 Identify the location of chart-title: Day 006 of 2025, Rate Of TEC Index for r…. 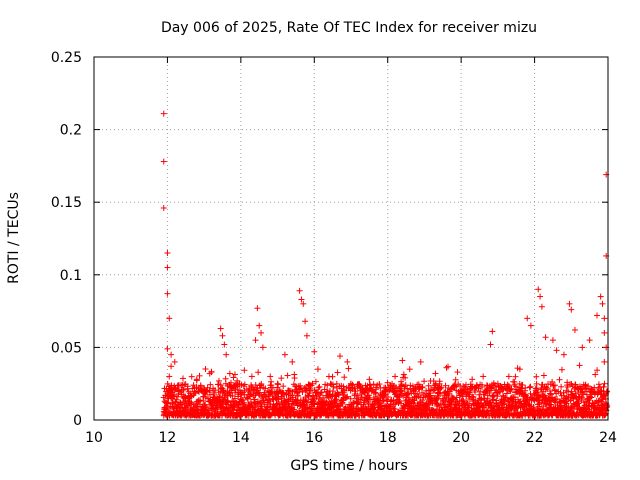
(349, 28).